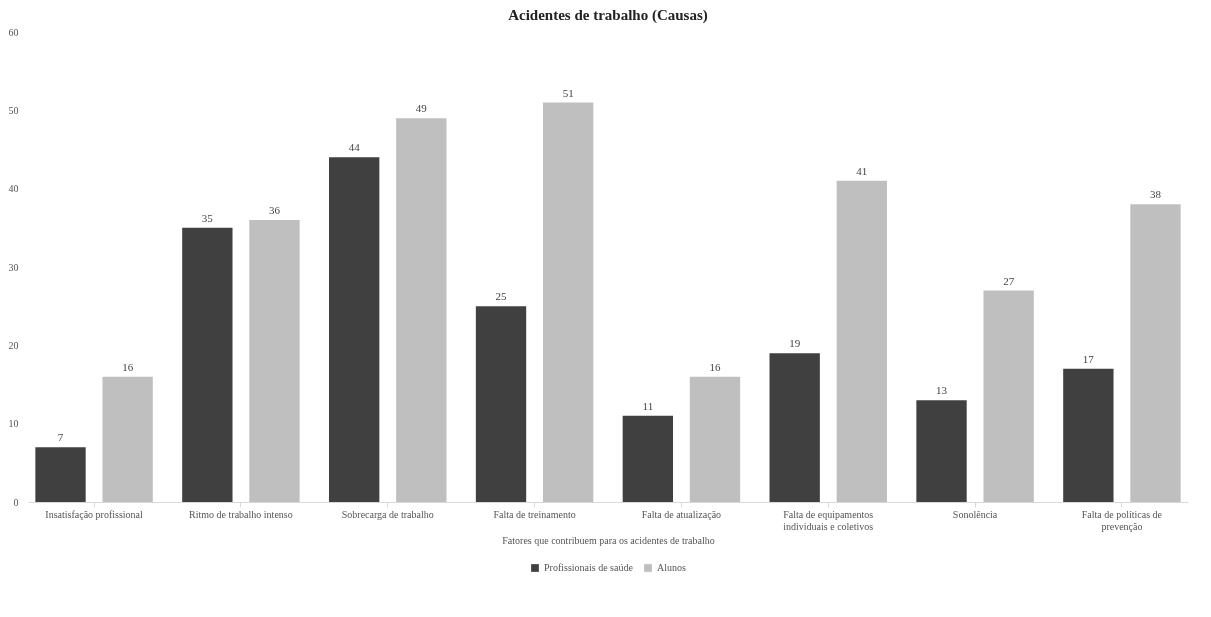 Image resolution: width=1211 pixels, height=617 pixels. What do you see at coordinates (608, 540) in the screenshot?
I see `x-axis-title: Fatores que contribuem para os acidentes de trabalho` at bounding box center [608, 540].